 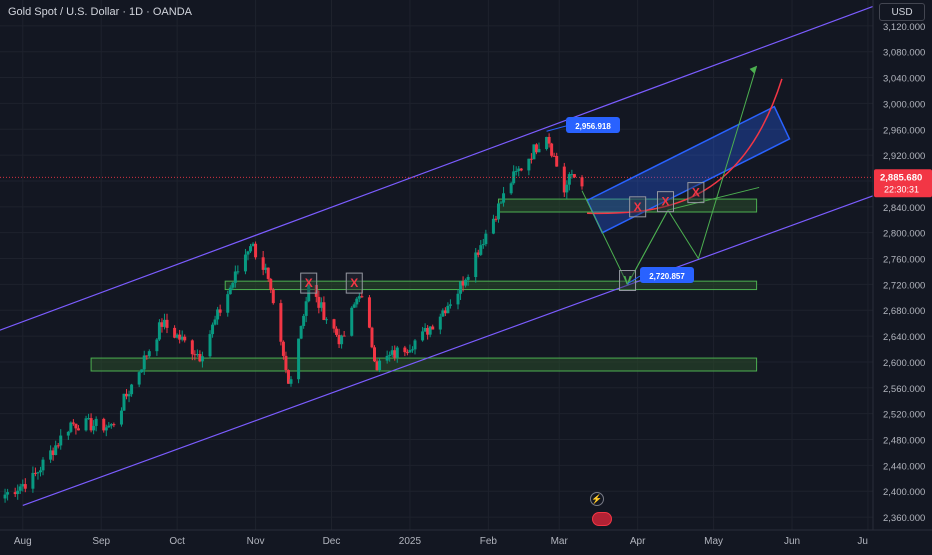 I want to click on current-price-label: 2,885.680, so click(x=901, y=177).